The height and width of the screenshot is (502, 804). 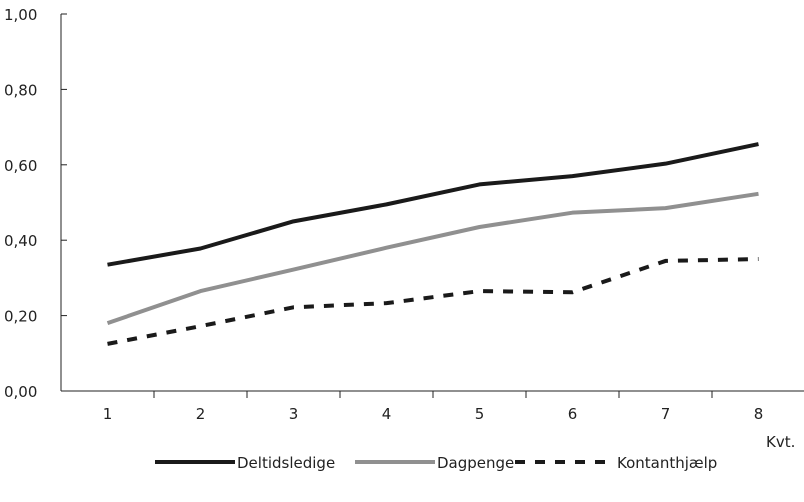 What do you see at coordinates (20, 166) in the screenshot?
I see `y-tick-label-3: 0,60` at bounding box center [20, 166].